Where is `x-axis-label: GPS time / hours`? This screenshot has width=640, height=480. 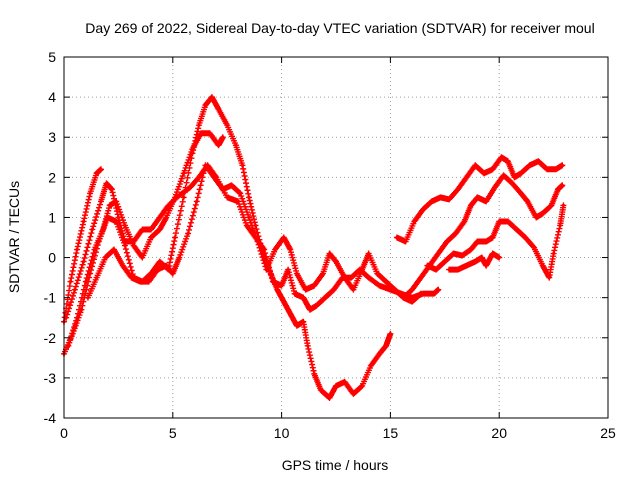
x-axis-label: GPS time / hours is located at coordinates (335, 465).